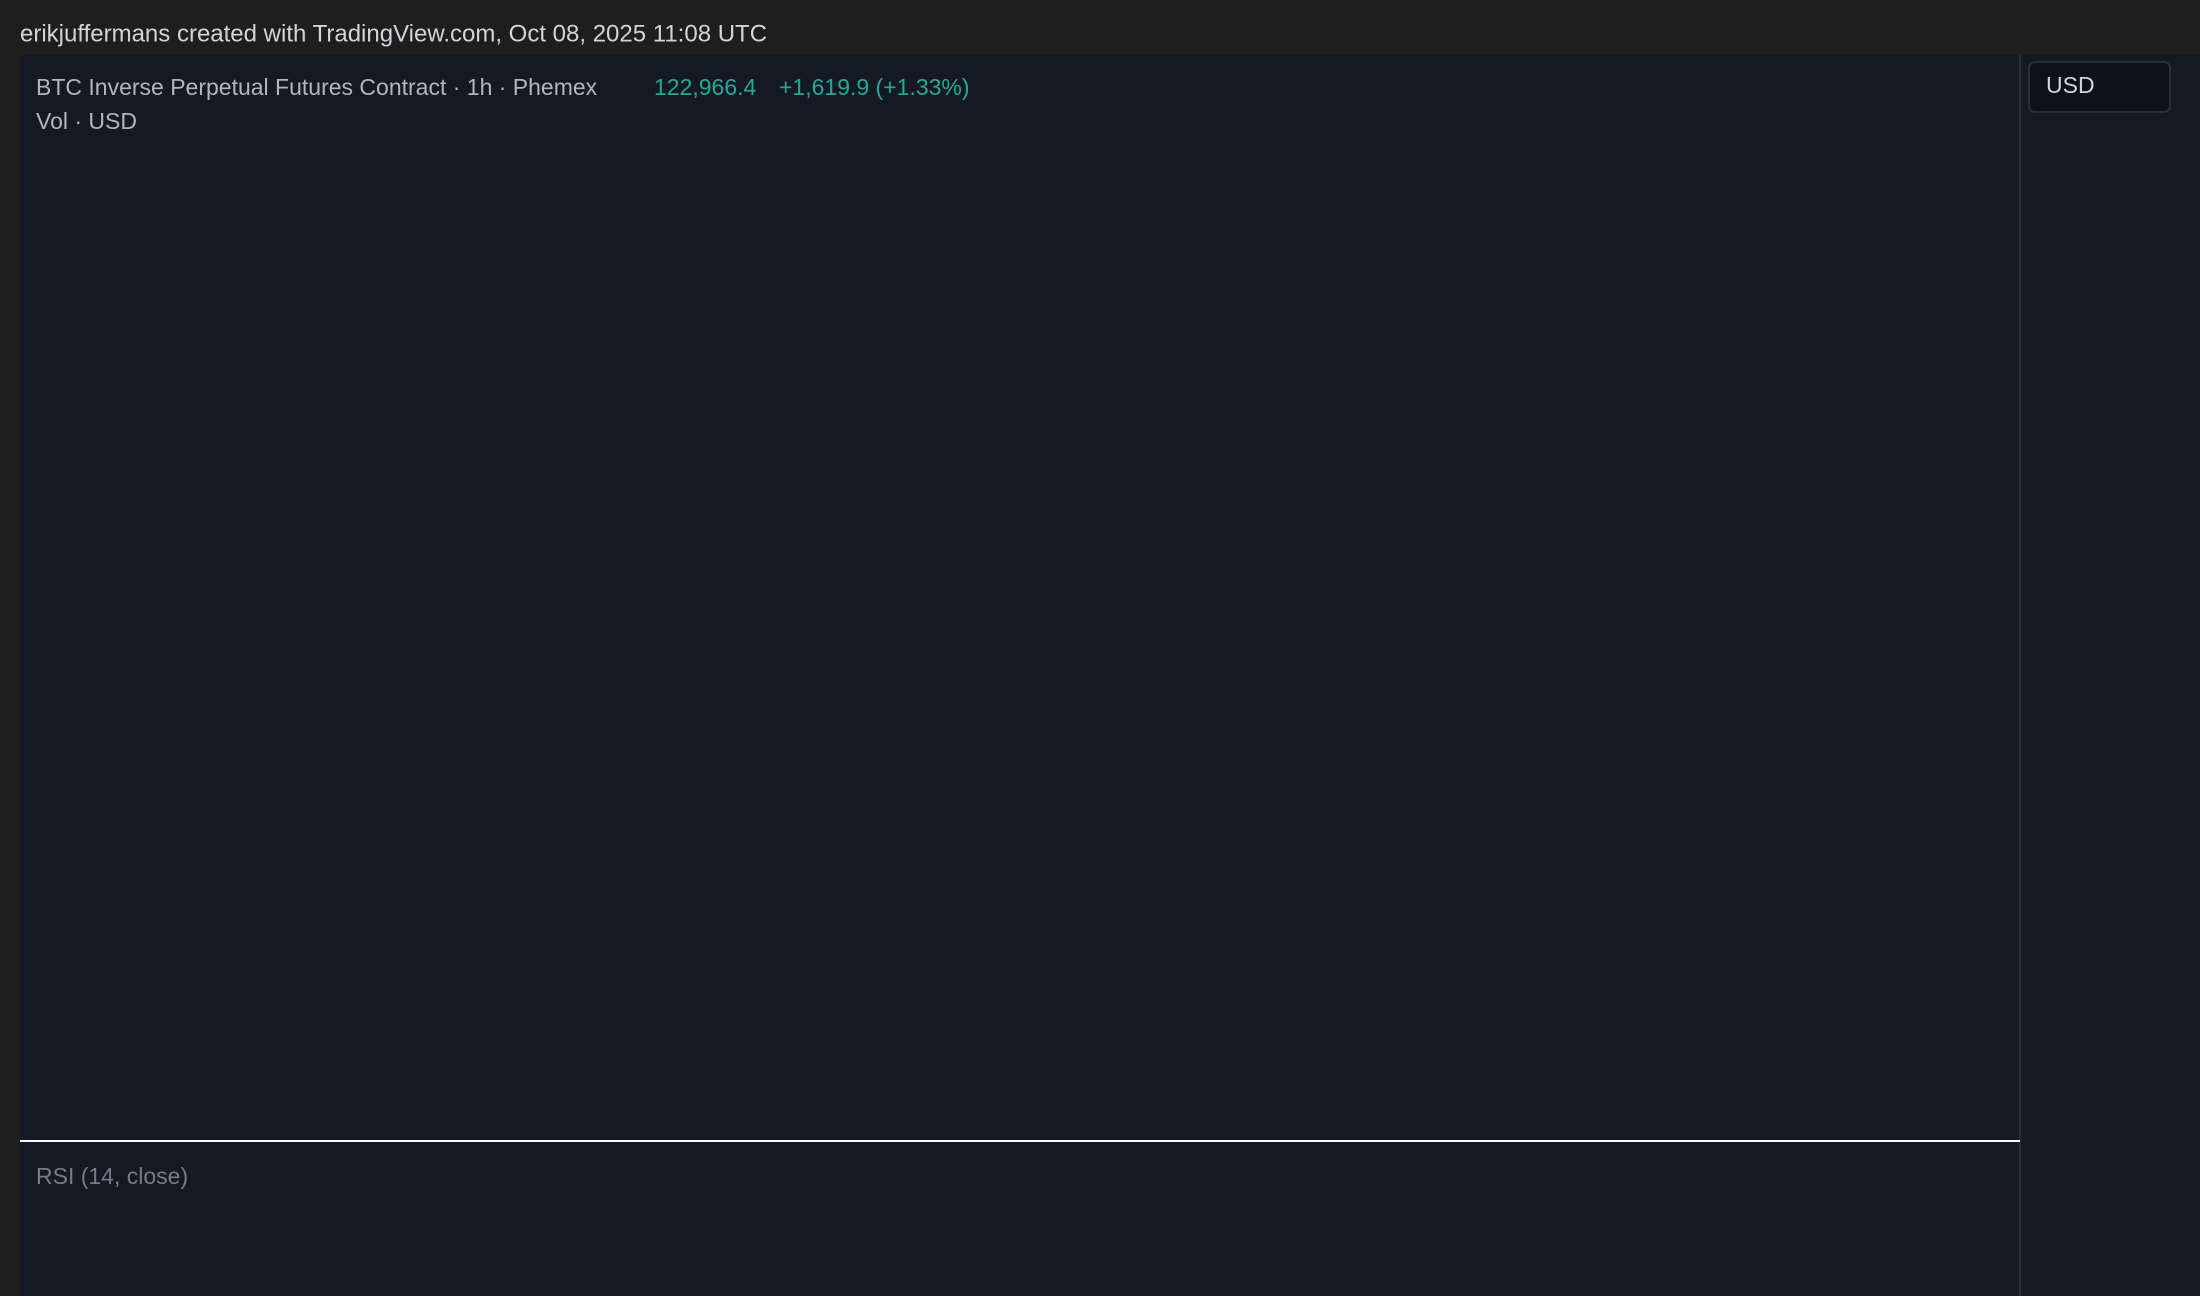 The image size is (2200, 1296). What do you see at coordinates (86, 121) in the screenshot?
I see `volume-label: Vol · USD` at bounding box center [86, 121].